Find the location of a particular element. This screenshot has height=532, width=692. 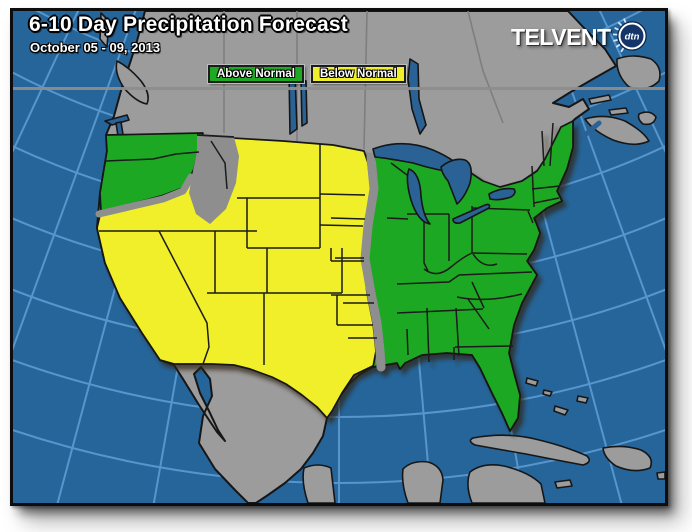

lake-winnipeg is located at coordinates (417, 96).